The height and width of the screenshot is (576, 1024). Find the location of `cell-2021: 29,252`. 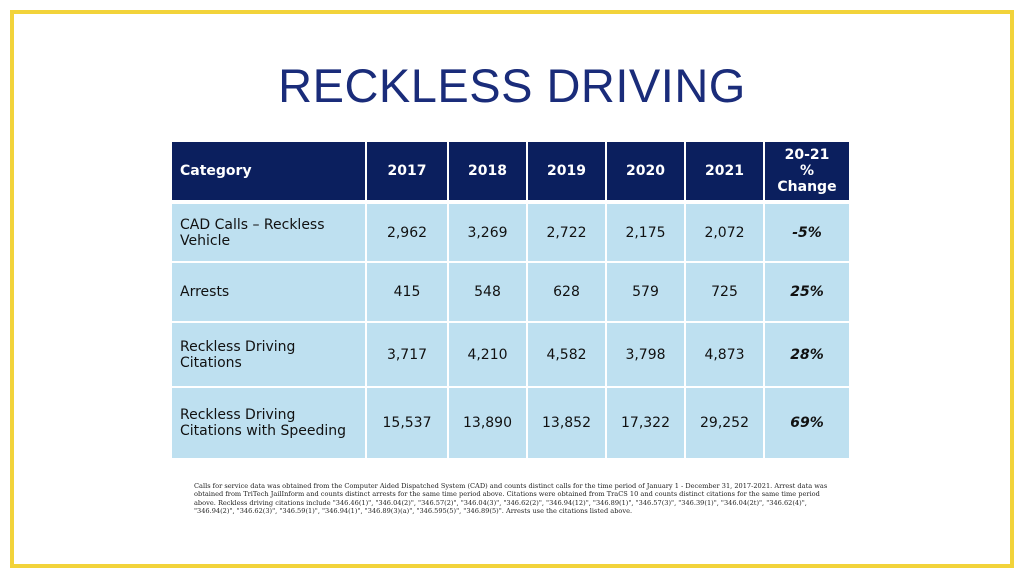

cell-2021: 29,252 is located at coordinates (725, 423).